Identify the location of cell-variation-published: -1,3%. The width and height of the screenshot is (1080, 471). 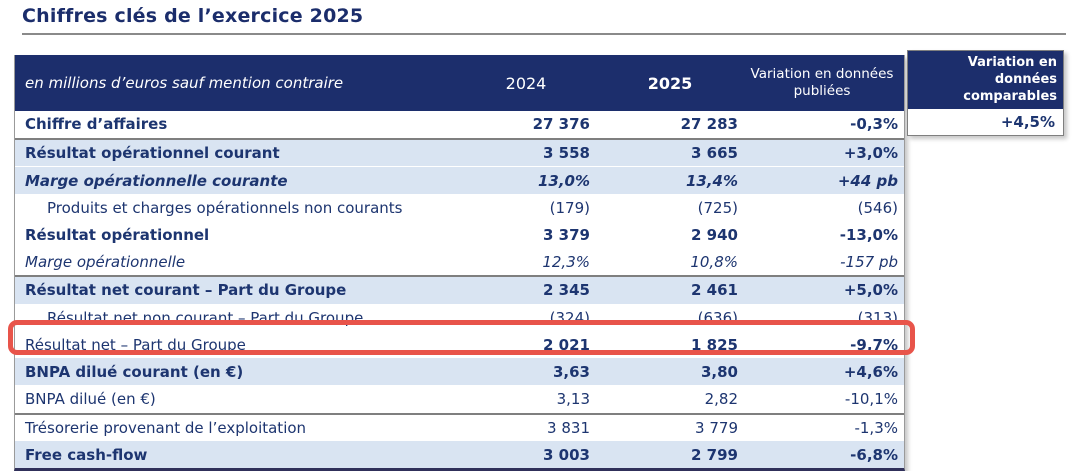
(876, 427).